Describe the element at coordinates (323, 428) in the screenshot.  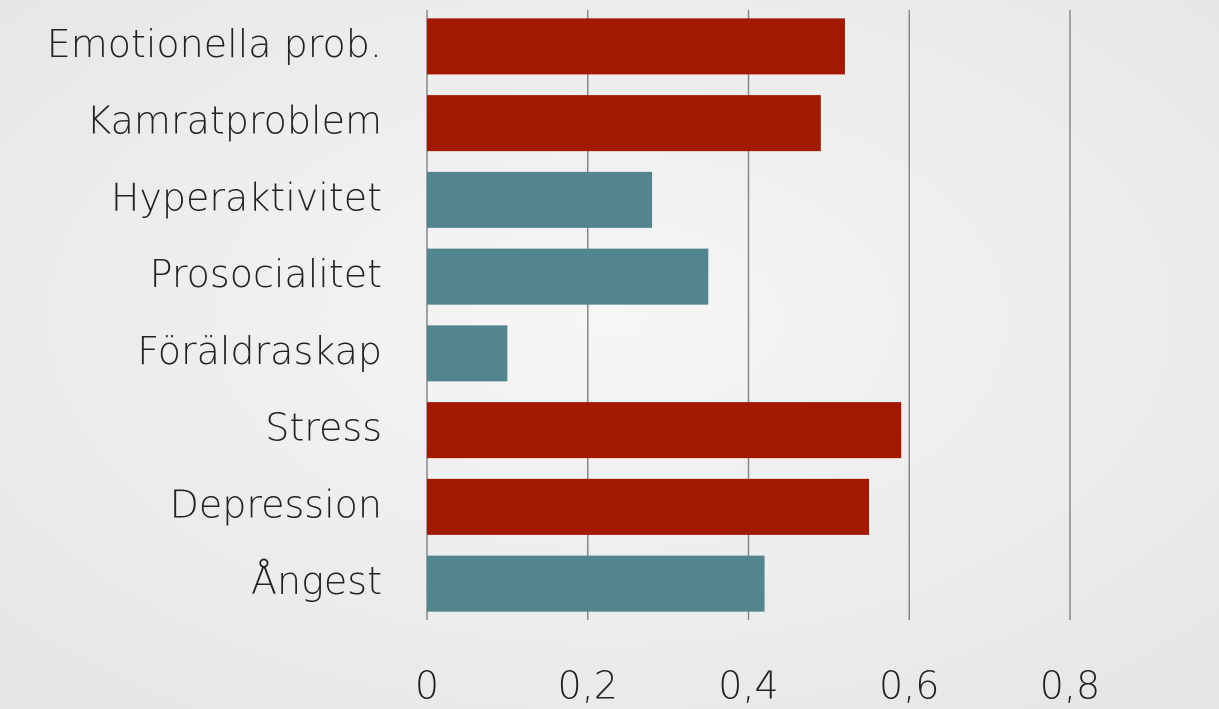
I see `y-tick-label: Stress` at that location.